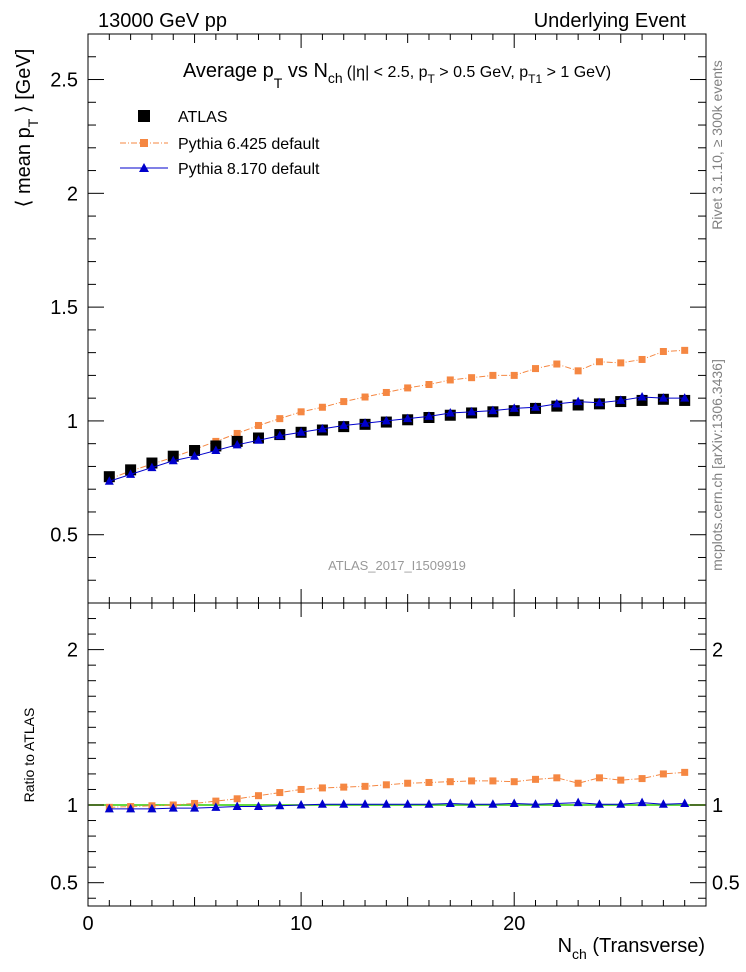 The image size is (746, 972). I want to click on x-axis-label: Nch (Transverse), so click(631, 948).